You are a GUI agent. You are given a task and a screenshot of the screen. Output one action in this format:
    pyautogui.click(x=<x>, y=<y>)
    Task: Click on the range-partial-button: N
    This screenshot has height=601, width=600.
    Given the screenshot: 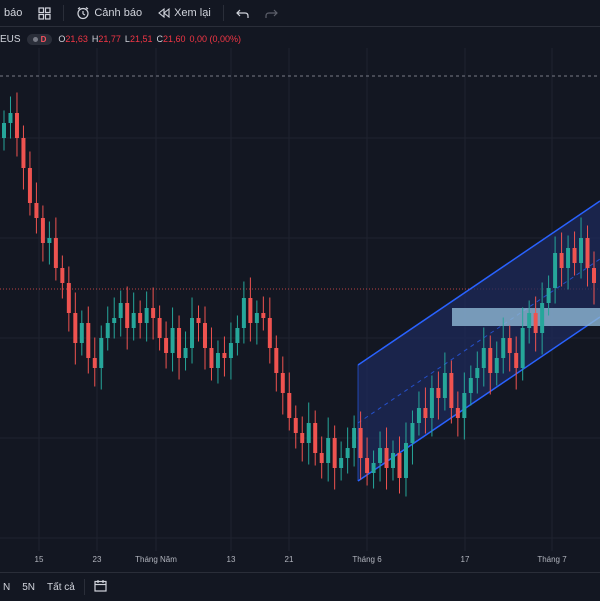 What is the action you would take?
    pyautogui.click(x=7, y=587)
    